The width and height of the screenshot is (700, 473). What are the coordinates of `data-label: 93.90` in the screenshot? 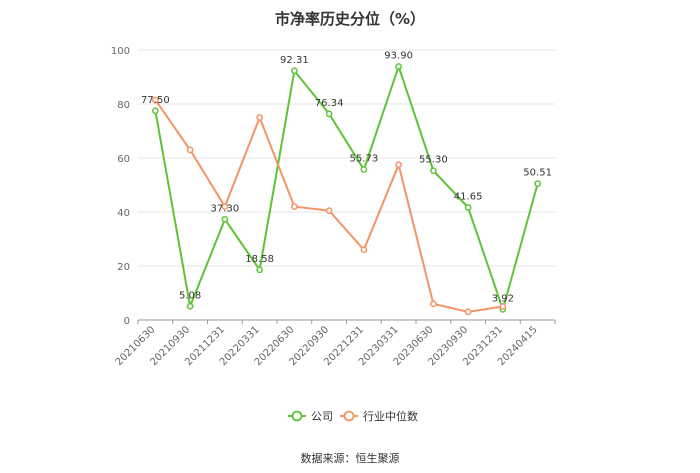 It's located at (398, 55).